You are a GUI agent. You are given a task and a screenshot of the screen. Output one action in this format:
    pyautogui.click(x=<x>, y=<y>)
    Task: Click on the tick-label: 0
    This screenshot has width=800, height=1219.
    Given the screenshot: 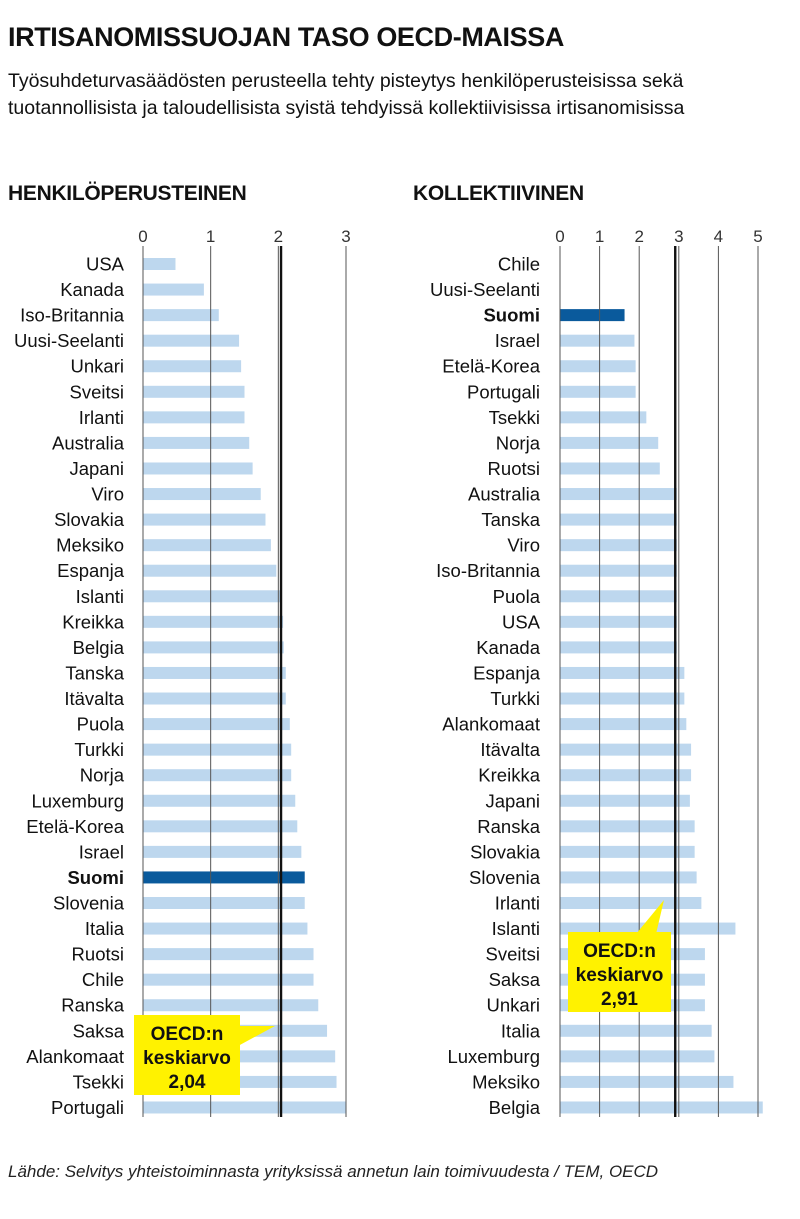 What is the action you would take?
    pyautogui.click(x=142, y=236)
    